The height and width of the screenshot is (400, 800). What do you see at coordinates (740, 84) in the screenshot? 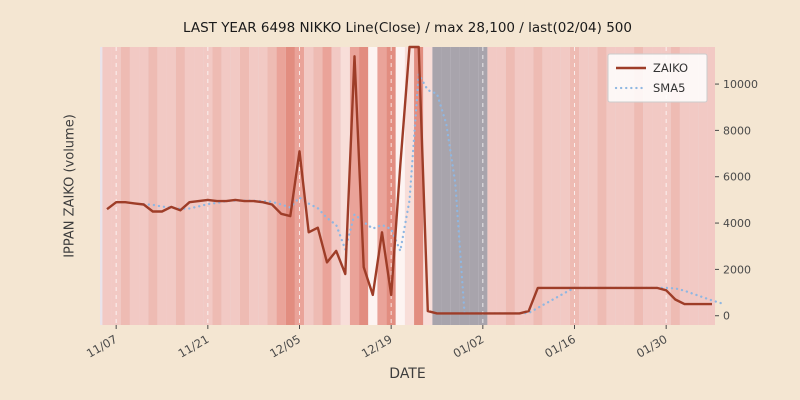
I see `y-tick-label: 10000` at bounding box center [740, 84].